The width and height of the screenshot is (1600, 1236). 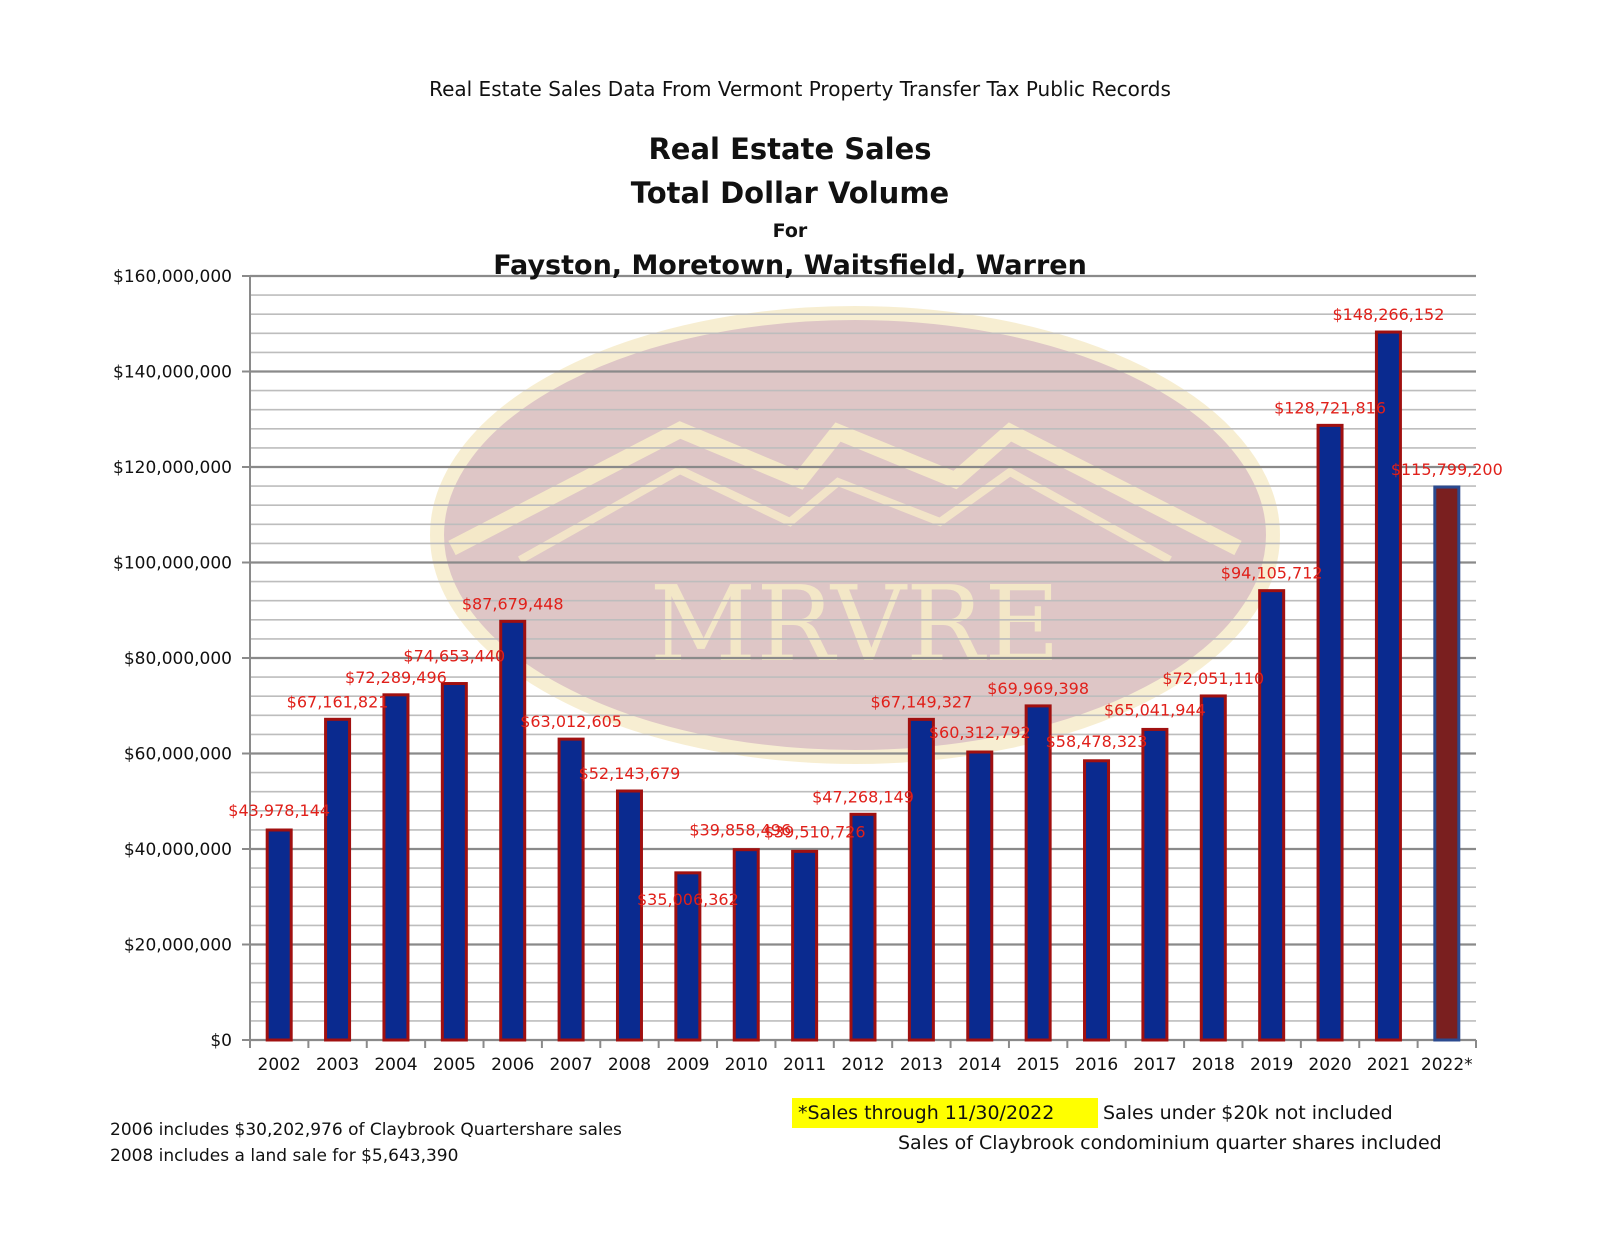 I want to click on x-tick-label: 2006, so click(x=512, y=1065).